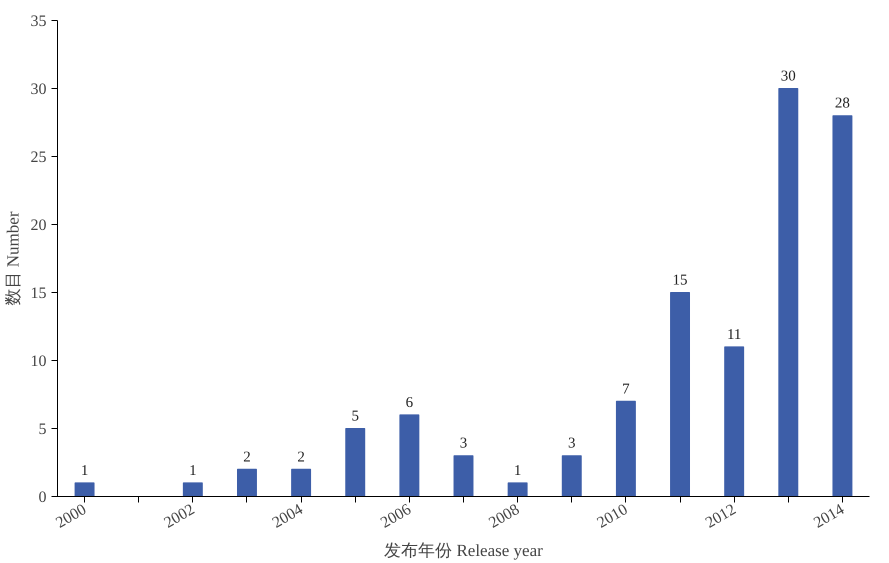  What do you see at coordinates (612, 516) in the screenshot?
I see `x-tick-label: 2010` at bounding box center [612, 516].